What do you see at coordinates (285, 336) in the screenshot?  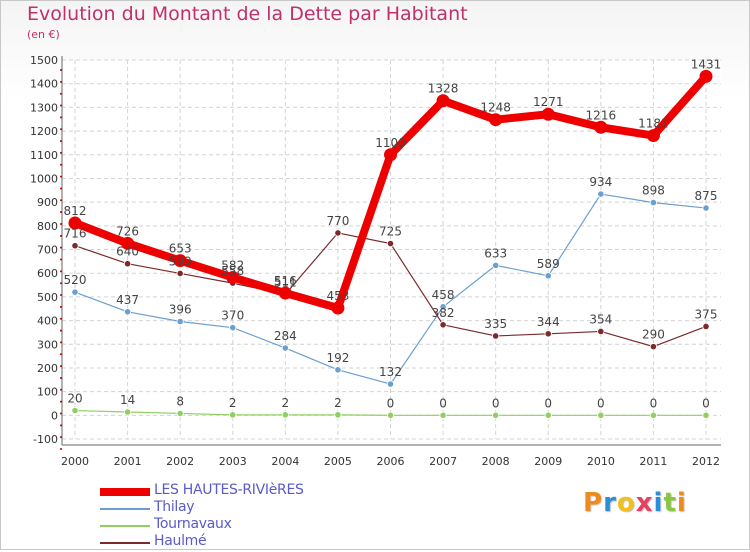 I see `data-label: 284` at bounding box center [285, 336].